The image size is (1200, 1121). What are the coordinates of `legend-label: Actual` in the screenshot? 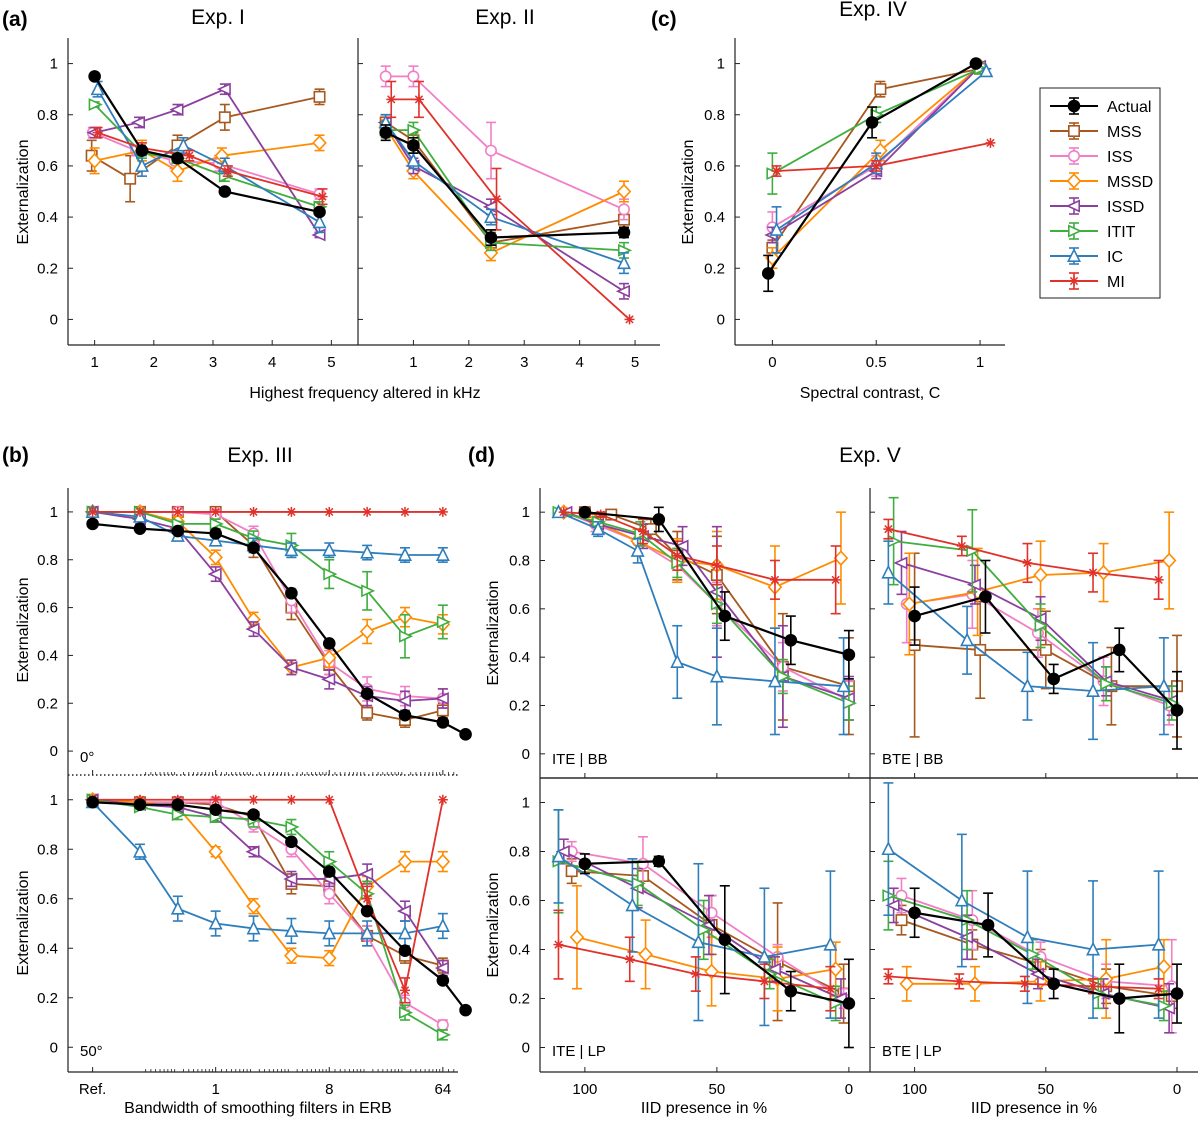 It's located at (1129, 107).